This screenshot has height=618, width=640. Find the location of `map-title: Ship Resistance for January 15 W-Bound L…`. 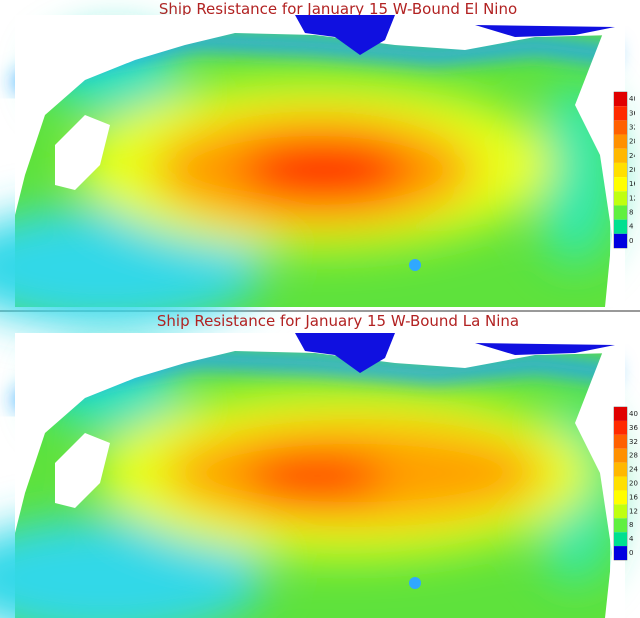

map-title: Ship Resistance for January 15 W-Bound L… is located at coordinates (338, 321).